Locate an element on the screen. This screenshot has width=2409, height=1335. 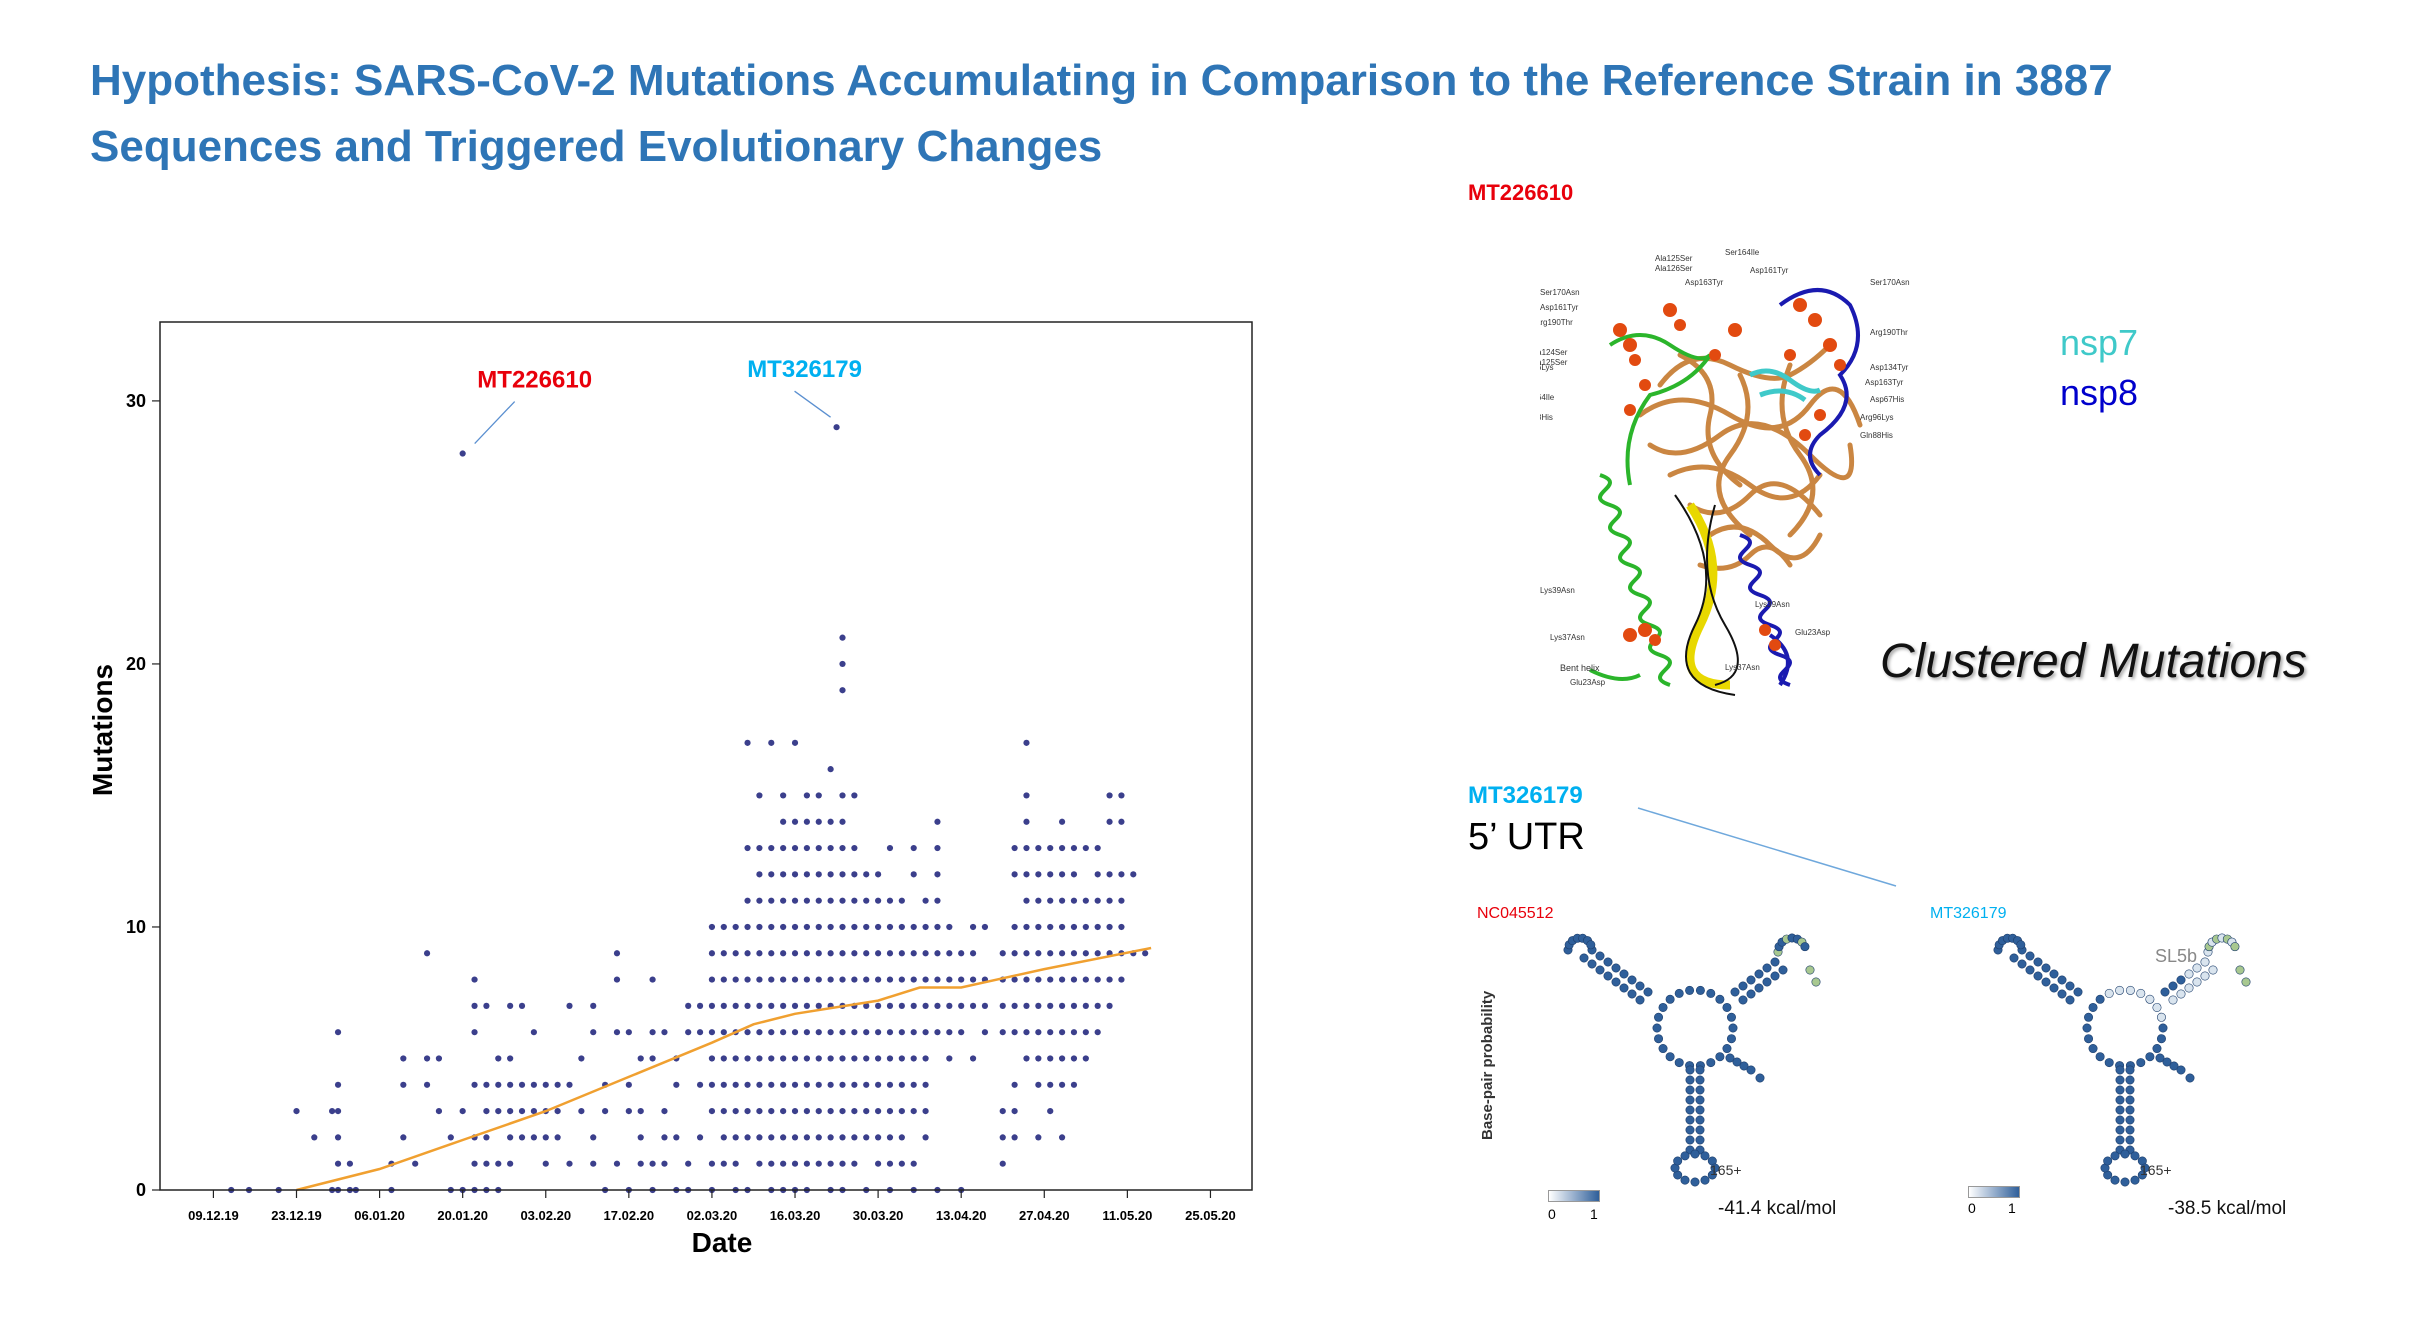
position-label-left: 165+ is located at coordinates (1726, 1170).